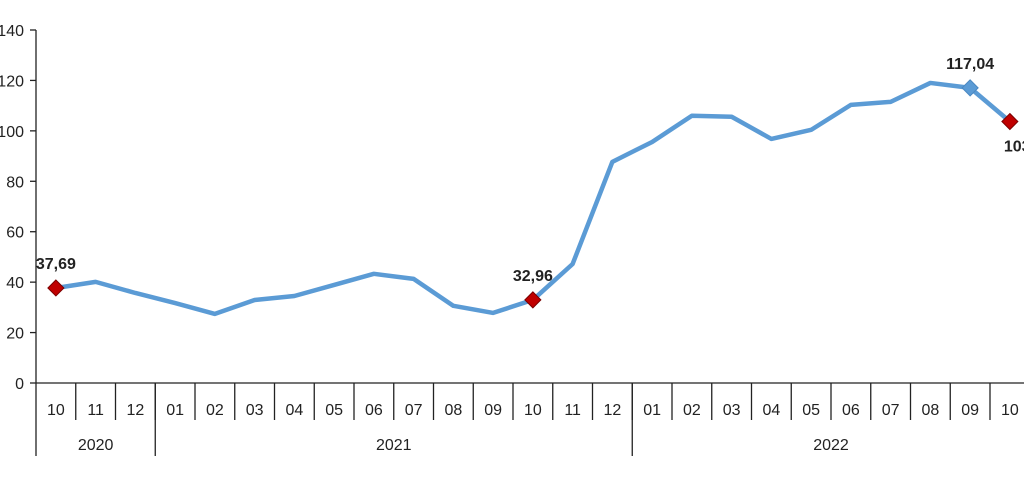  What do you see at coordinates (12, 132) in the screenshot?
I see `y-tick-label: 100` at bounding box center [12, 132].